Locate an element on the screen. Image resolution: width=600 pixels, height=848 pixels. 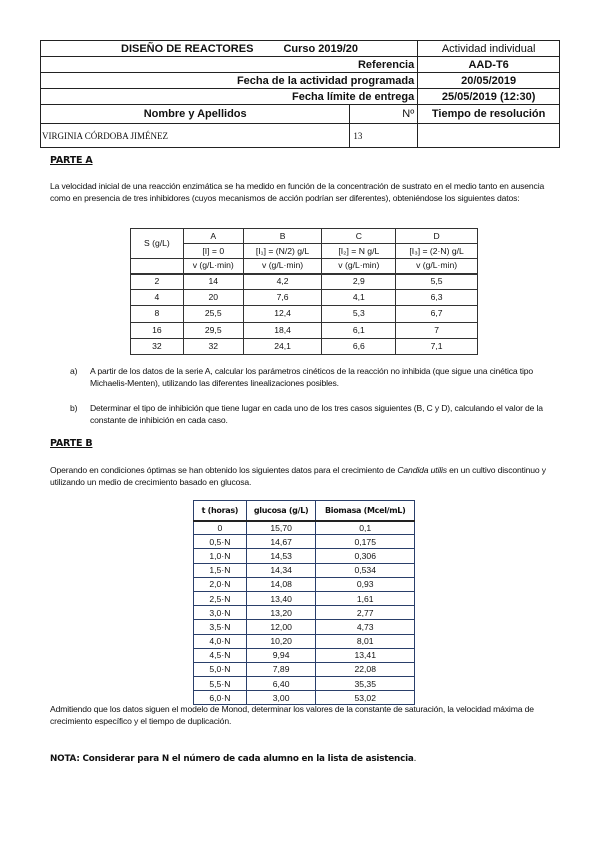
table-cell: 0,5·N is located at coordinates (220, 542).